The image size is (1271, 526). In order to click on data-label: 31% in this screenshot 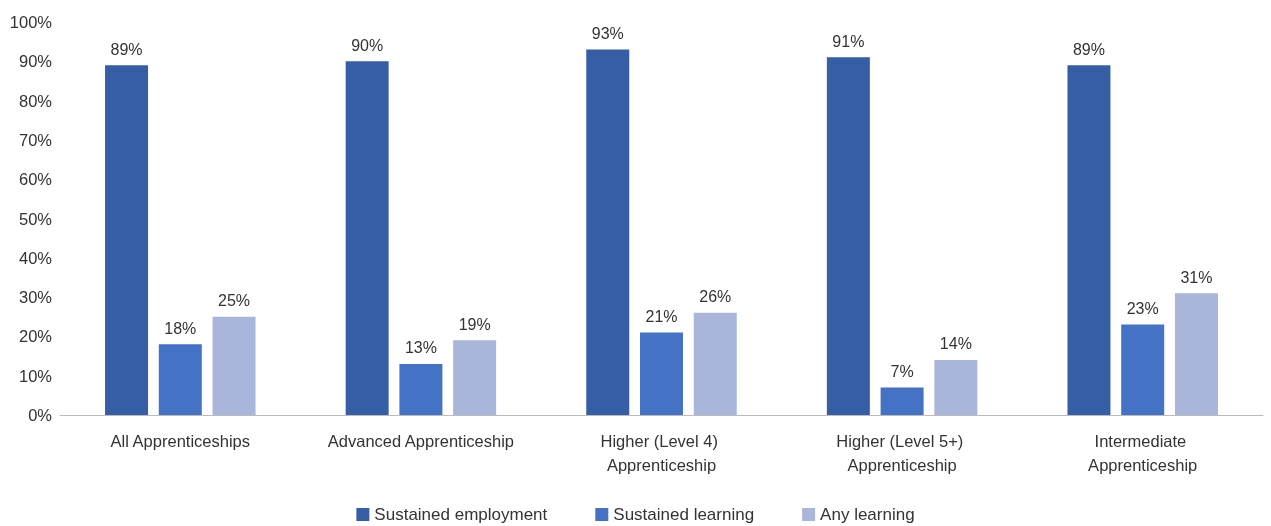, I will do `click(1196, 277)`.